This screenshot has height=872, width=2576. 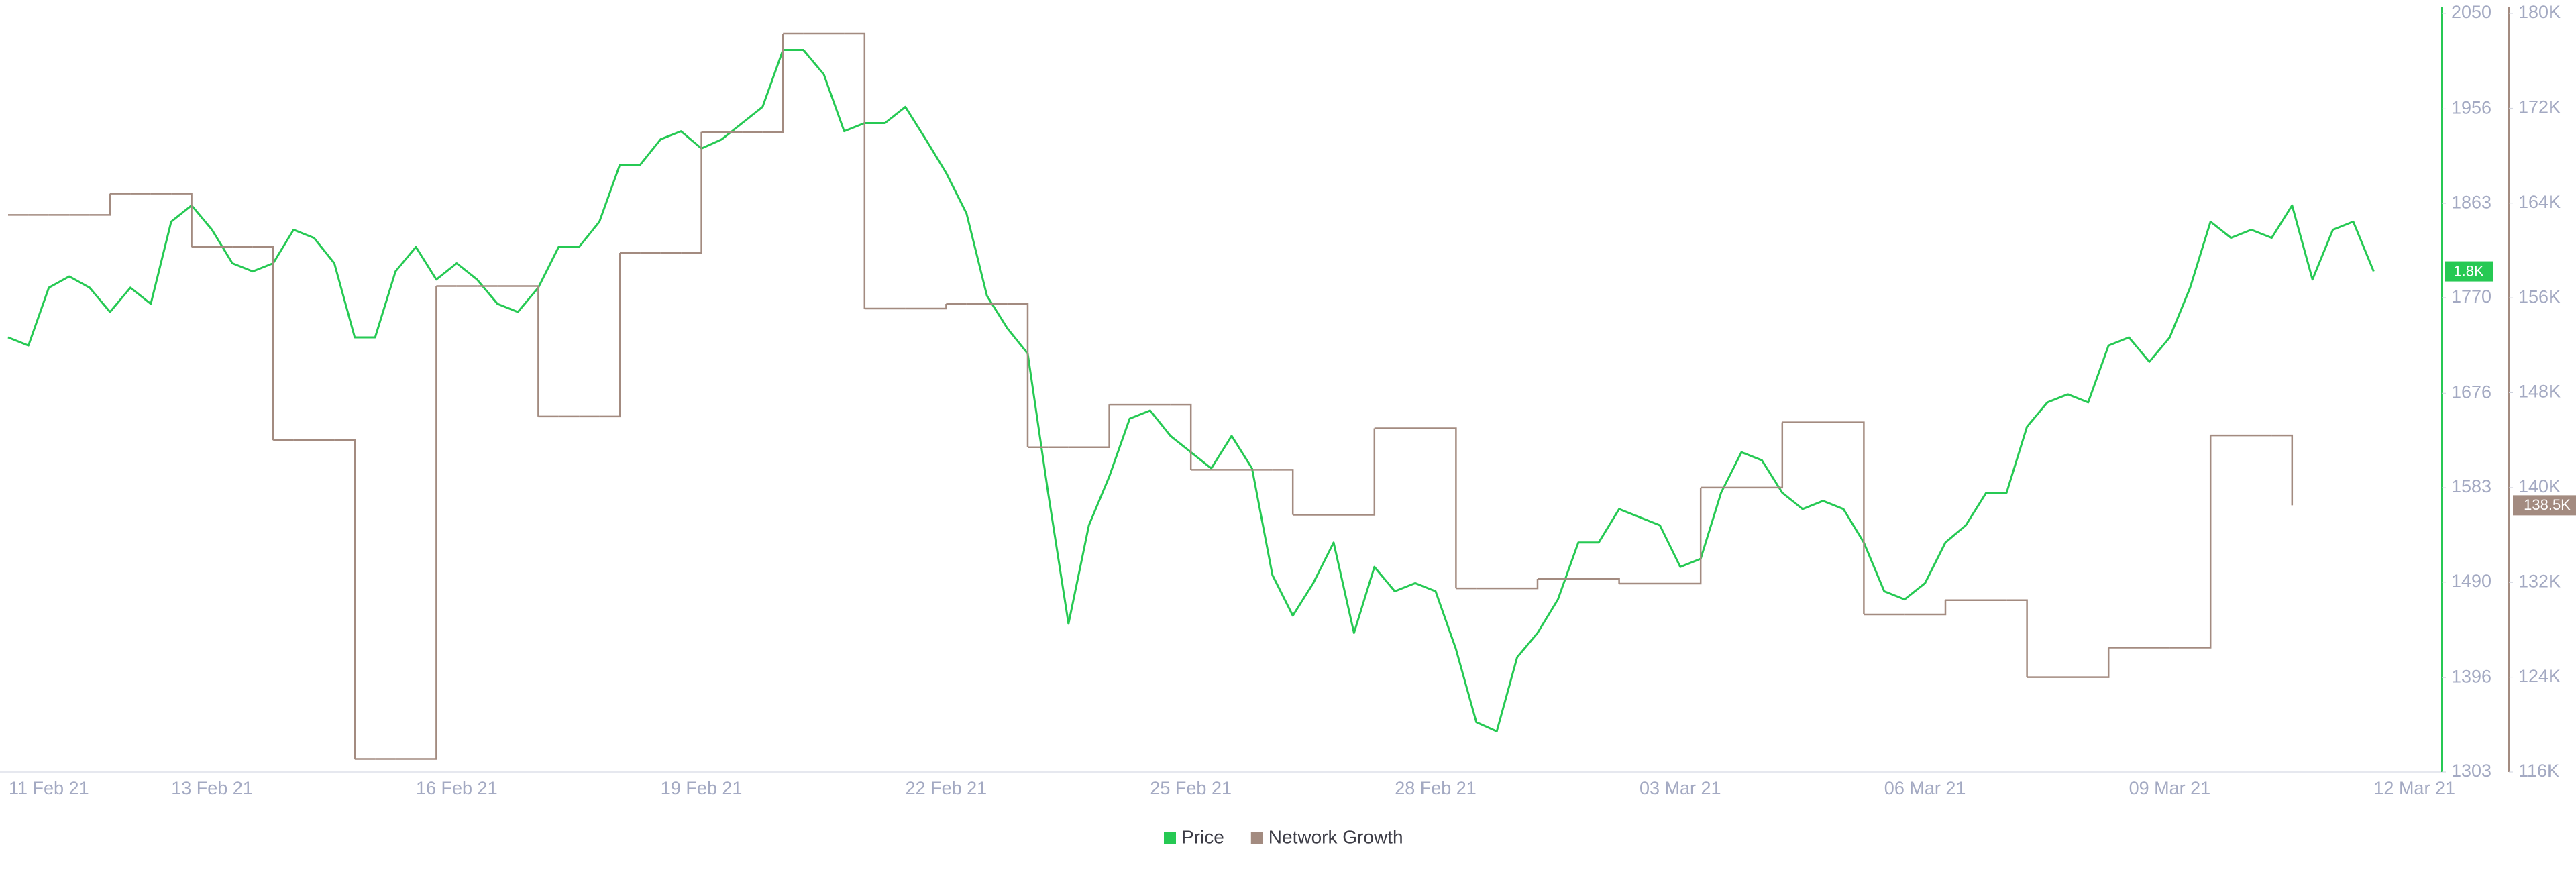 What do you see at coordinates (2170, 788) in the screenshot?
I see `x-tick-label: 09 Mar 21` at bounding box center [2170, 788].